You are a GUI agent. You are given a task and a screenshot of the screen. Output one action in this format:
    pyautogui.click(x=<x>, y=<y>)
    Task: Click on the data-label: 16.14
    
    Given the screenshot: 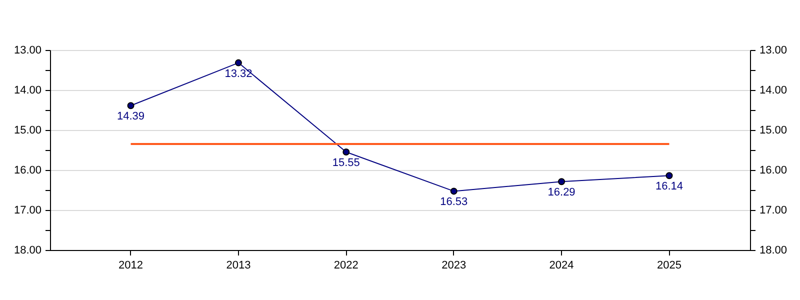 What is the action you would take?
    pyautogui.click(x=669, y=186)
    